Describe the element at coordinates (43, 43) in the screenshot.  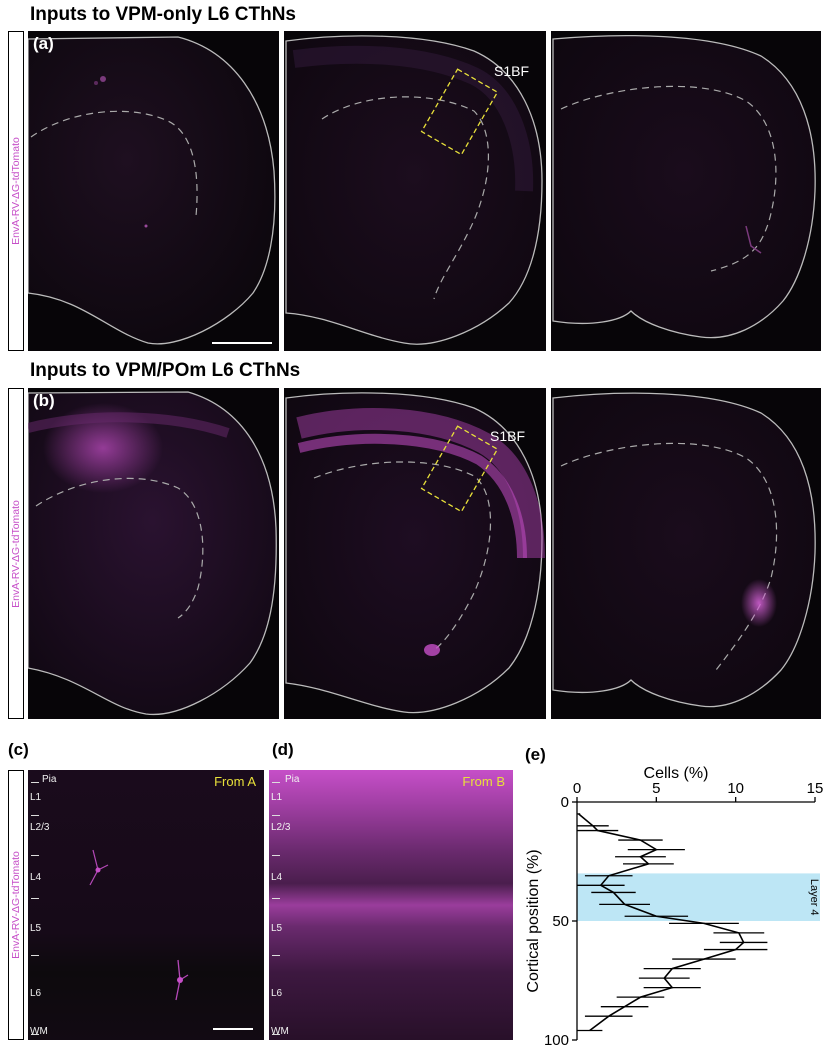
I see `panel-letter-a: (a)` at that location.